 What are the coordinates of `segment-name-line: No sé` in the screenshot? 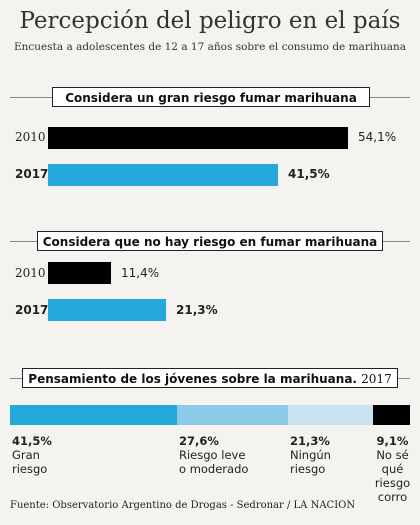 It's located at (392, 455).